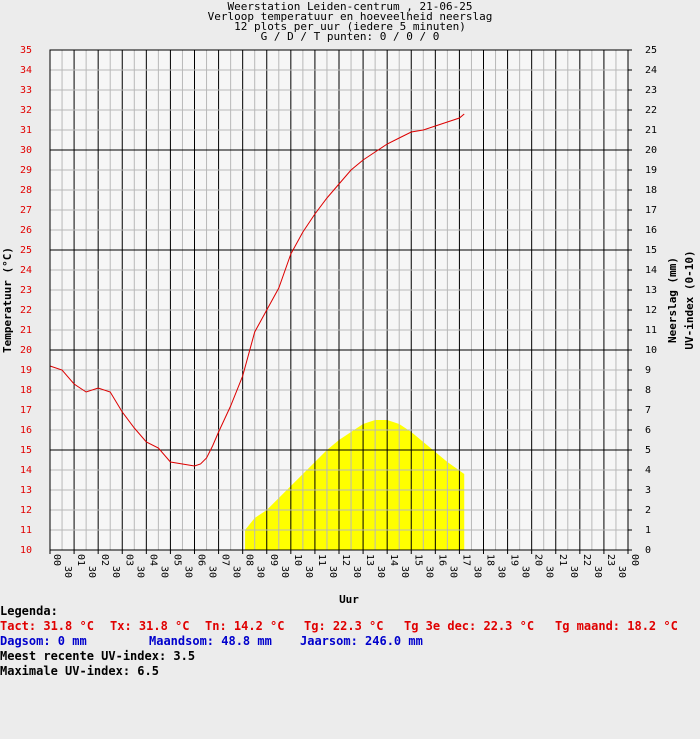 Image resolution: width=700 pixels, height=739 pixels. Describe the element at coordinates (490, 560) in the screenshot. I see `x-tick-label: 18` at that location.